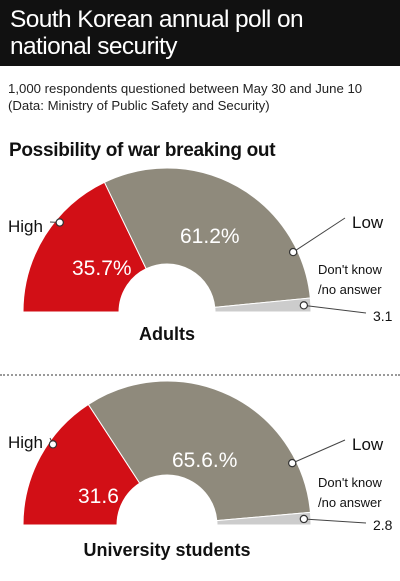  What do you see at coordinates (383, 316) in the screenshot?
I see `dont-know-value-label: 3.1` at bounding box center [383, 316].